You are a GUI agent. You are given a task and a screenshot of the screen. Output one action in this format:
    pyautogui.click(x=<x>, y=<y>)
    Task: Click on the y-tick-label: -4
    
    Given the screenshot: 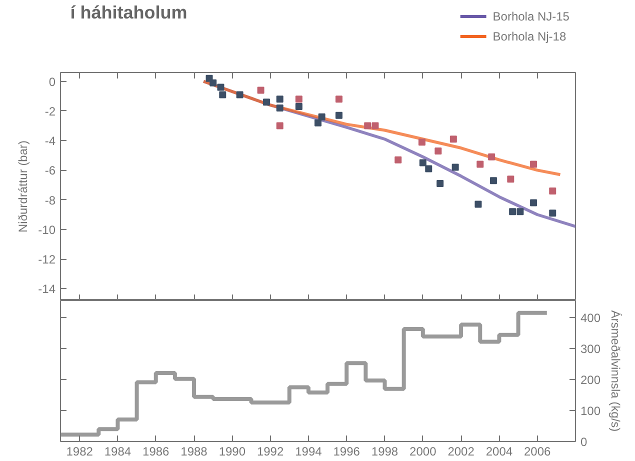 What is the action you would take?
    pyautogui.click(x=50, y=141)
    